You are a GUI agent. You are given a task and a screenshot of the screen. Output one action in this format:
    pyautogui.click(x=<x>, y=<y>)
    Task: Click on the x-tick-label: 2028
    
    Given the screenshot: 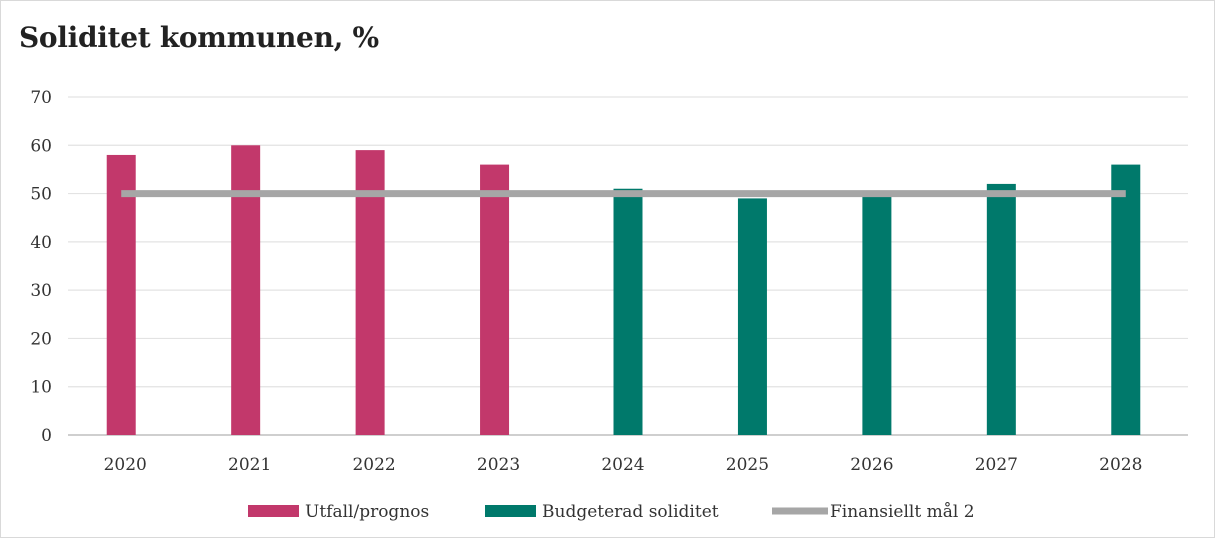 What is the action you would take?
    pyautogui.click(x=1120, y=465)
    